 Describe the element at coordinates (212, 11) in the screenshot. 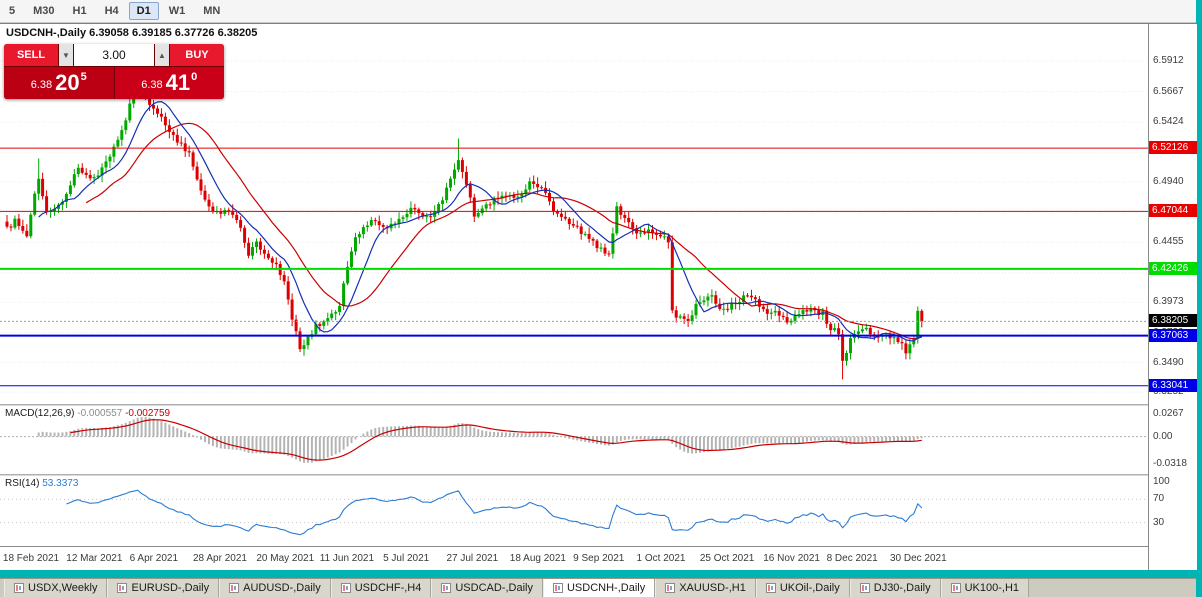

I see `timeframe-button-mn: MN` at that location.